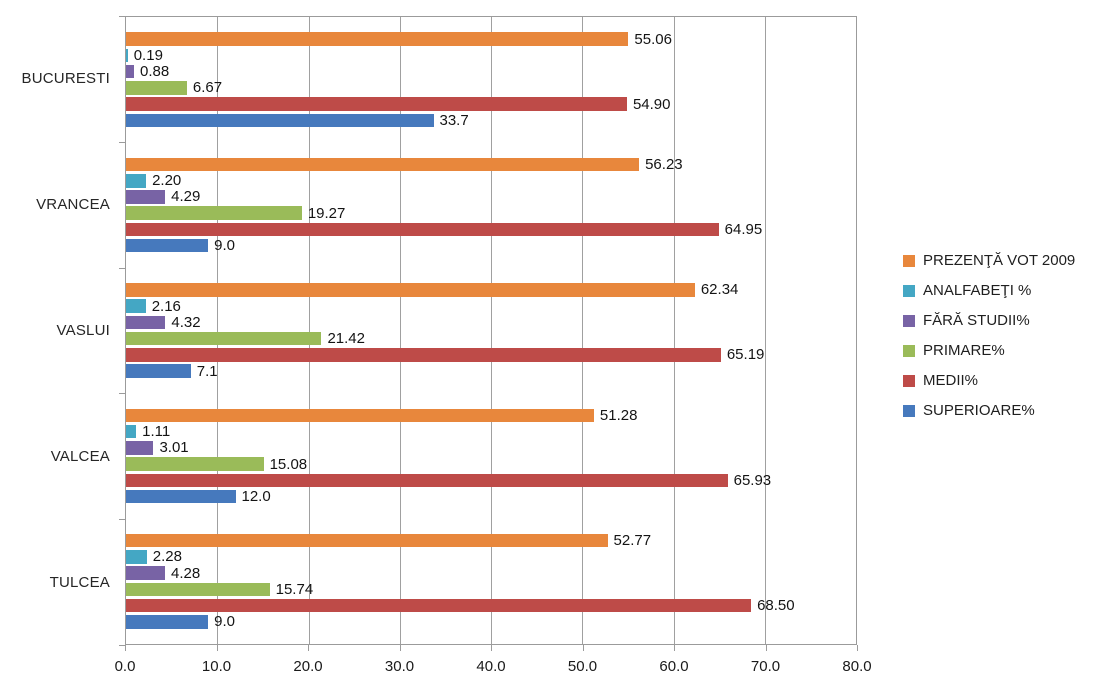 This screenshot has height=700, width=1095. Describe the element at coordinates (294, 589) in the screenshot. I see `bar-value-label: 15.74` at that location.